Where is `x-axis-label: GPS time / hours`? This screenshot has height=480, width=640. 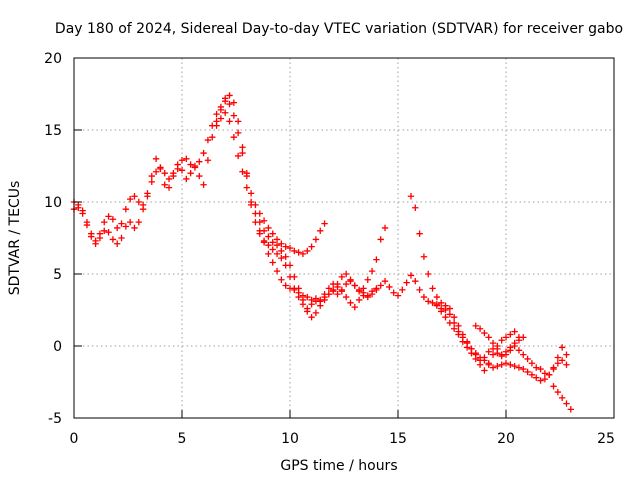 x-axis-label: GPS time / hours is located at coordinates (338, 466).